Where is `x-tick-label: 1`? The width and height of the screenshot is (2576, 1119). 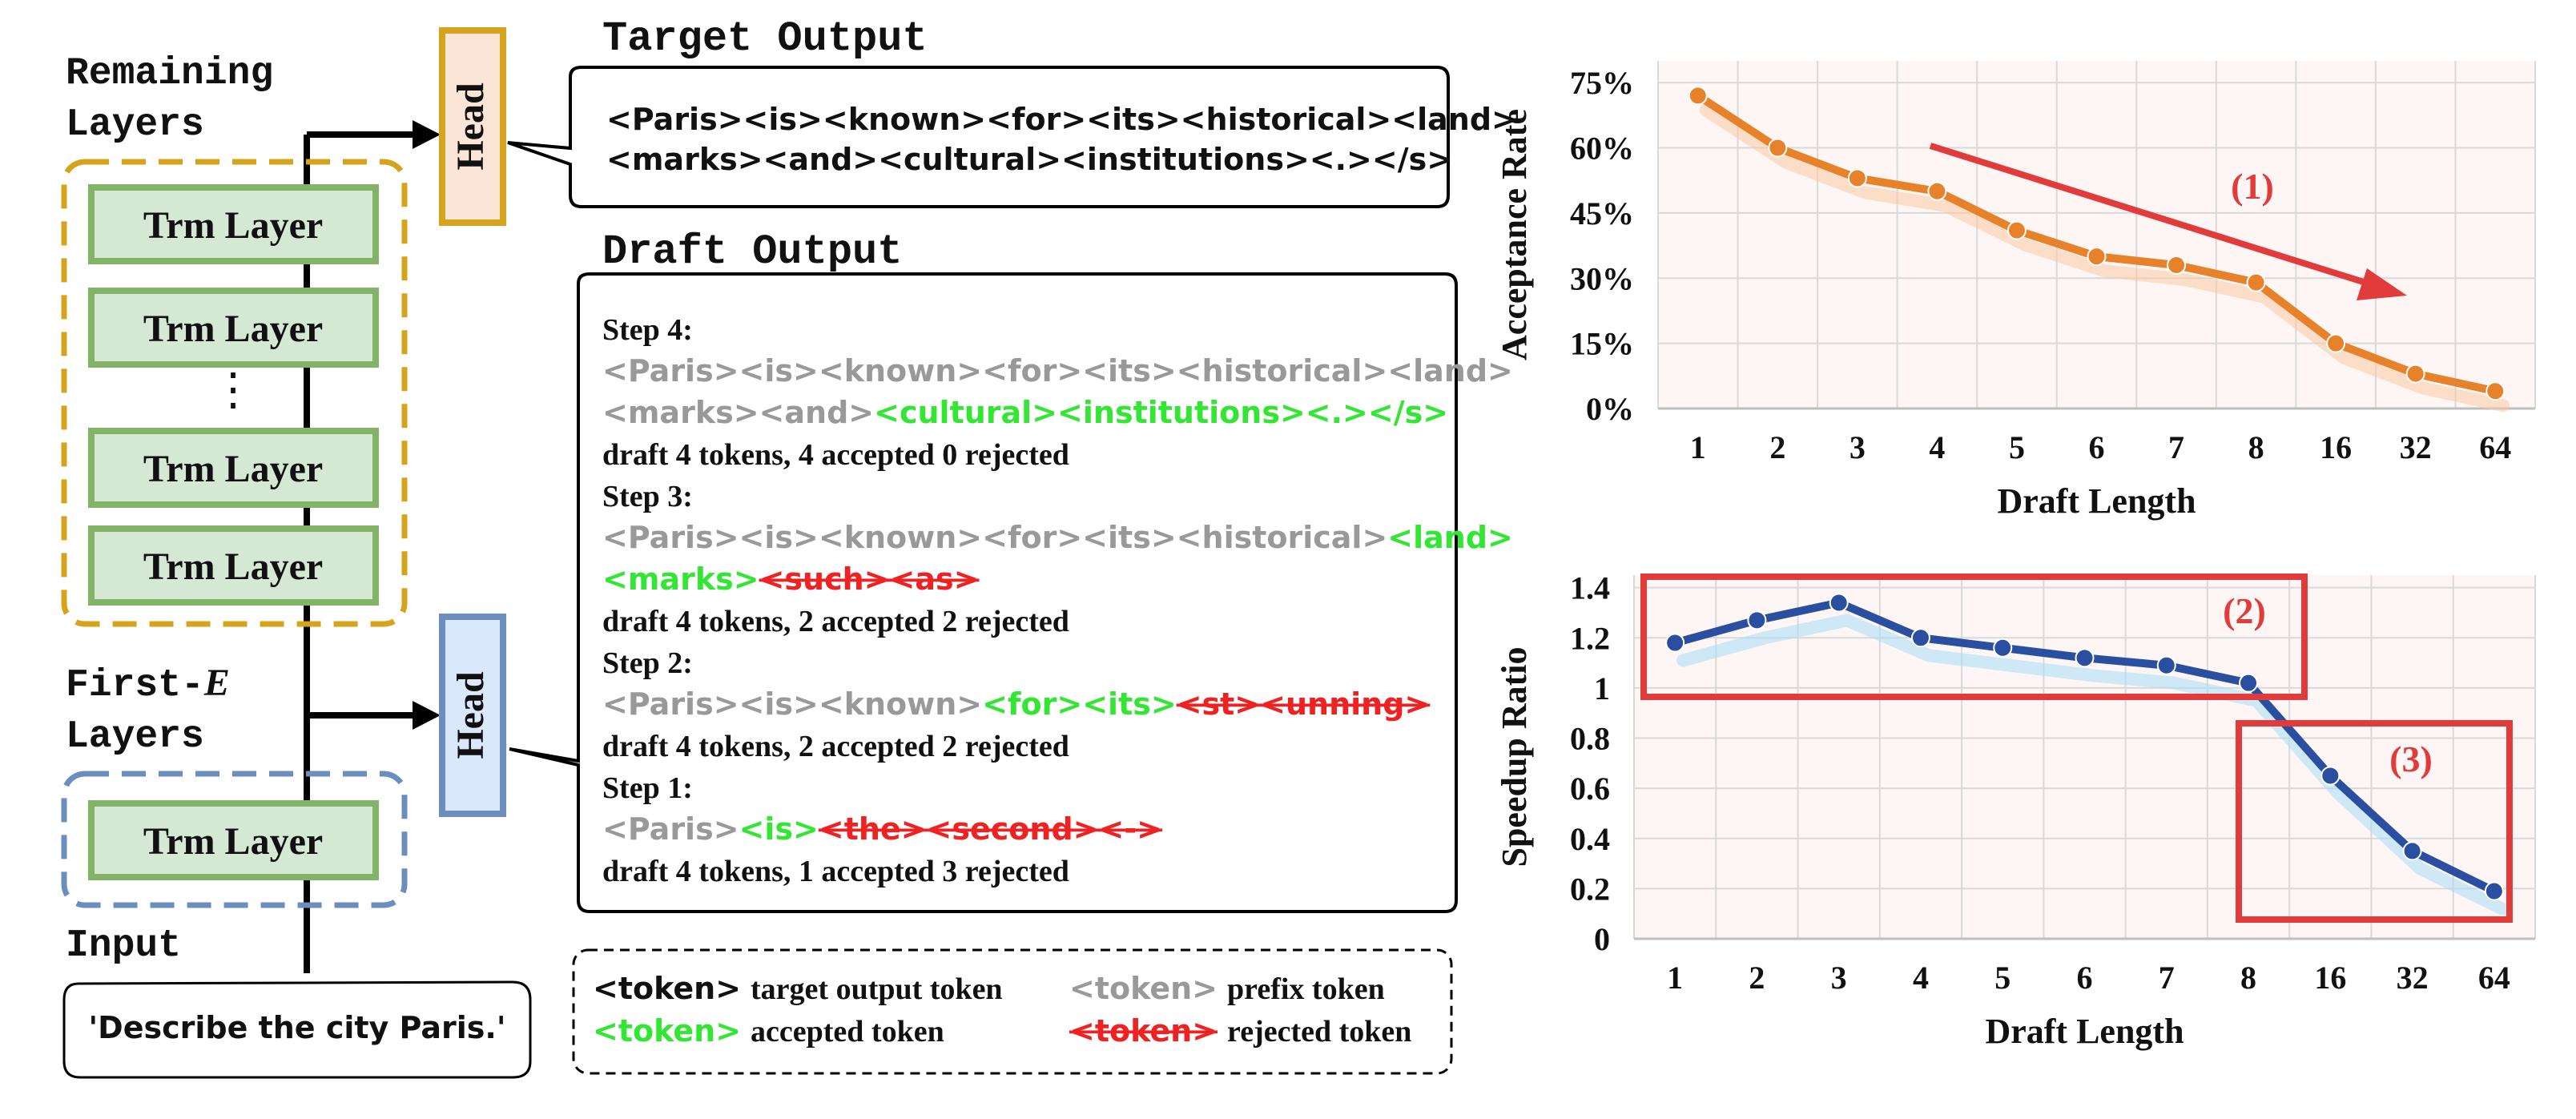 x-tick-label: 1 is located at coordinates (1675, 978).